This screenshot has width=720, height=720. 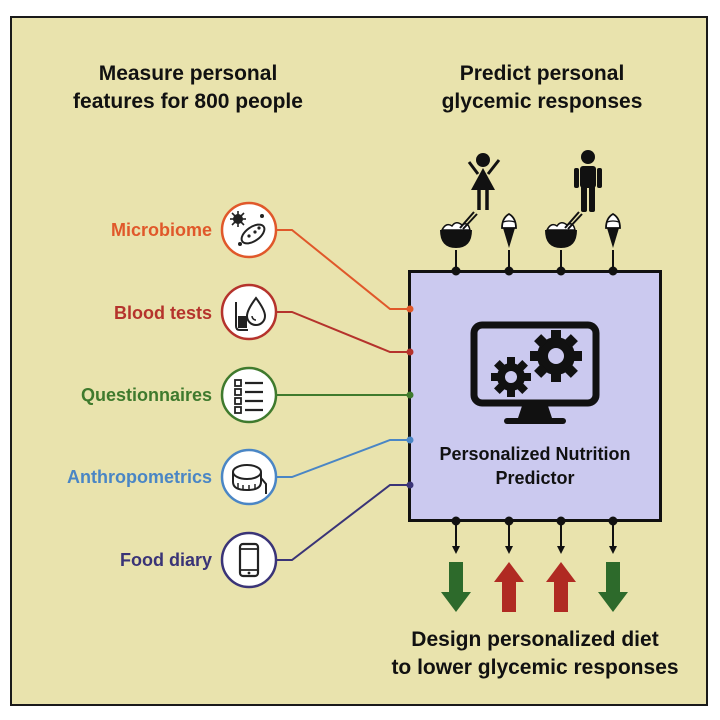 I want to click on feature-label-food-diary: Food diary, so click(x=165, y=560).